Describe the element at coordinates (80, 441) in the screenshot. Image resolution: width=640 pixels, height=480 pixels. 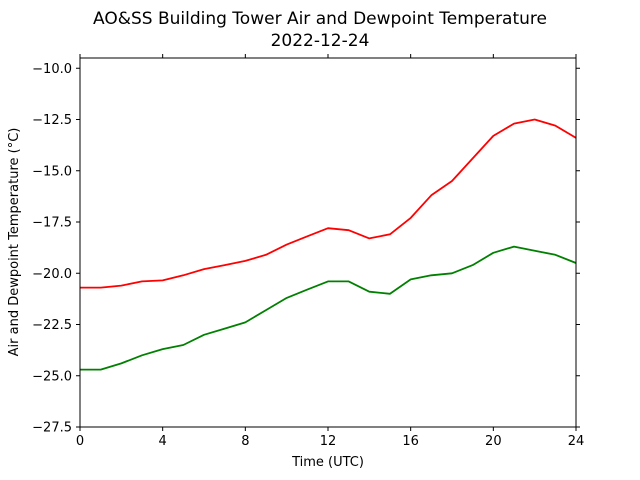
I see `x-tick-label: 0` at that location.